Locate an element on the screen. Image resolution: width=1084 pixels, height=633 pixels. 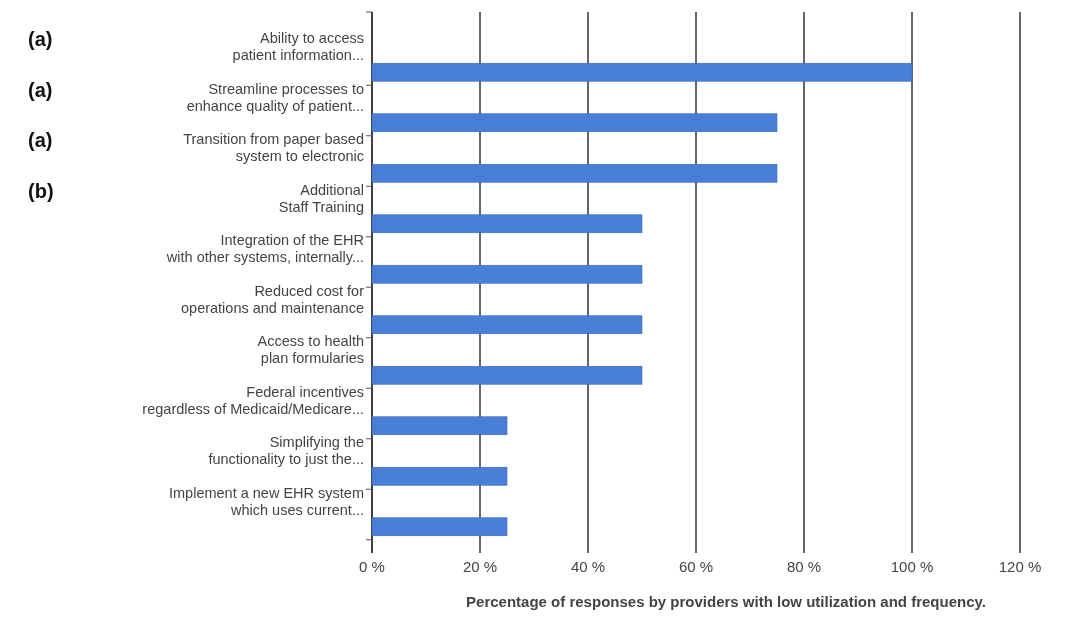
x-tick-label: 120 % is located at coordinates (1020, 566).